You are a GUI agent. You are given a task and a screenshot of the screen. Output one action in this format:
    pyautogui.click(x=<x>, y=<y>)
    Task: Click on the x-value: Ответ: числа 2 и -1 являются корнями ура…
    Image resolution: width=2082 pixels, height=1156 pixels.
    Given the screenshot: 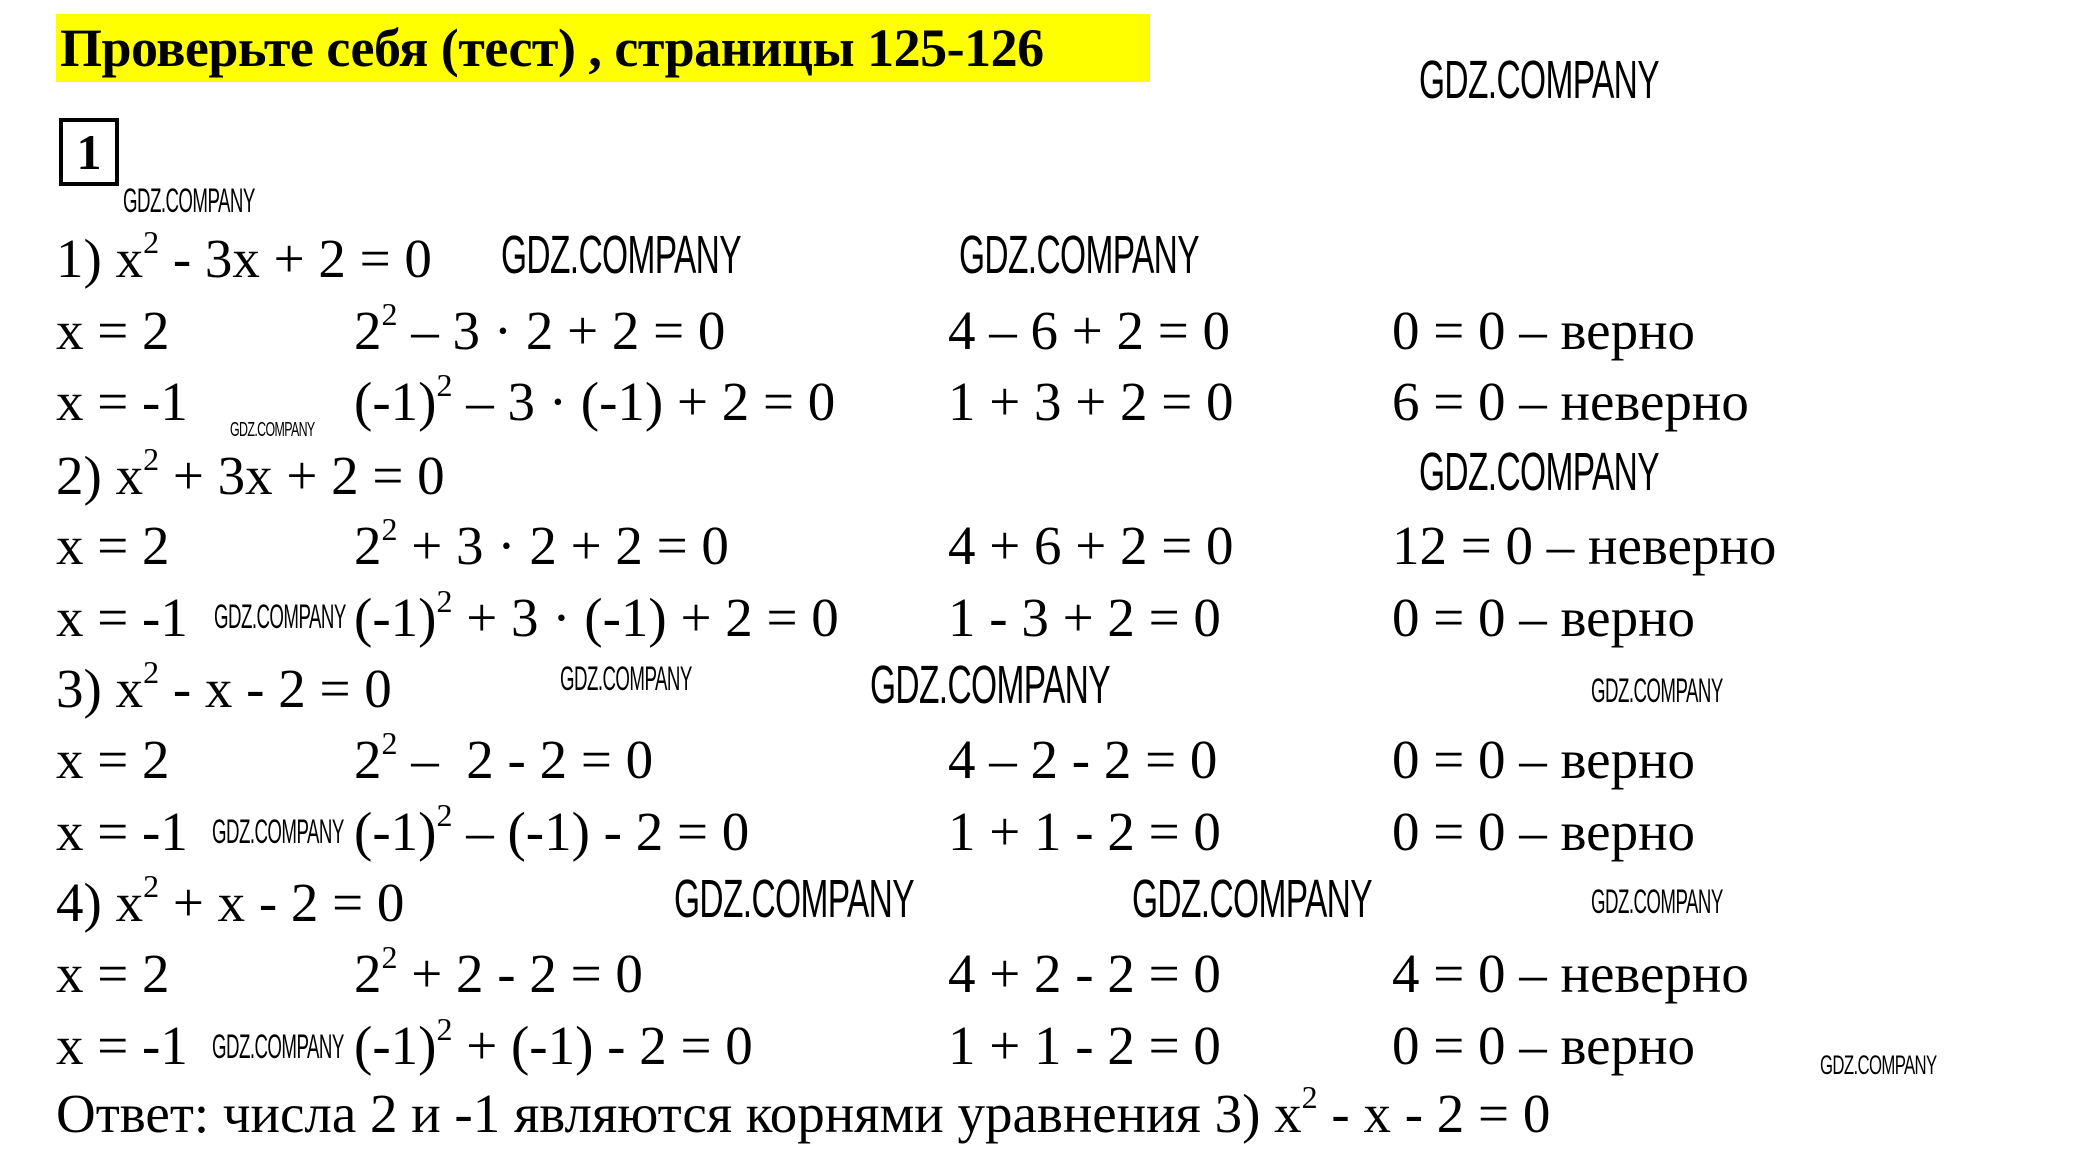 What is the action you would take?
    pyautogui.click(x=803, y=1117)
    